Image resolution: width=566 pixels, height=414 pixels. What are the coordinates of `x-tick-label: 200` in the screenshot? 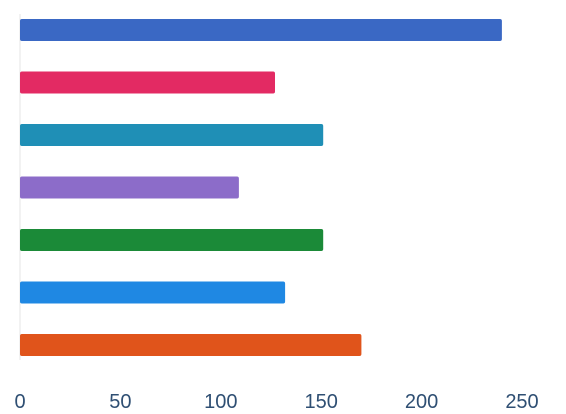 It's located at (421, 402).